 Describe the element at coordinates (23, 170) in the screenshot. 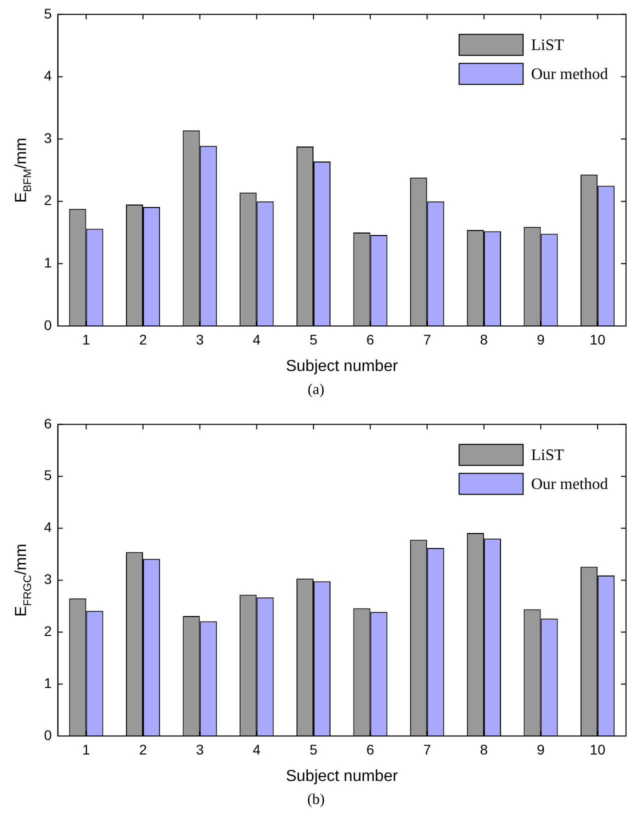

I see `y-axis-title: EBFM/mm` at that location.